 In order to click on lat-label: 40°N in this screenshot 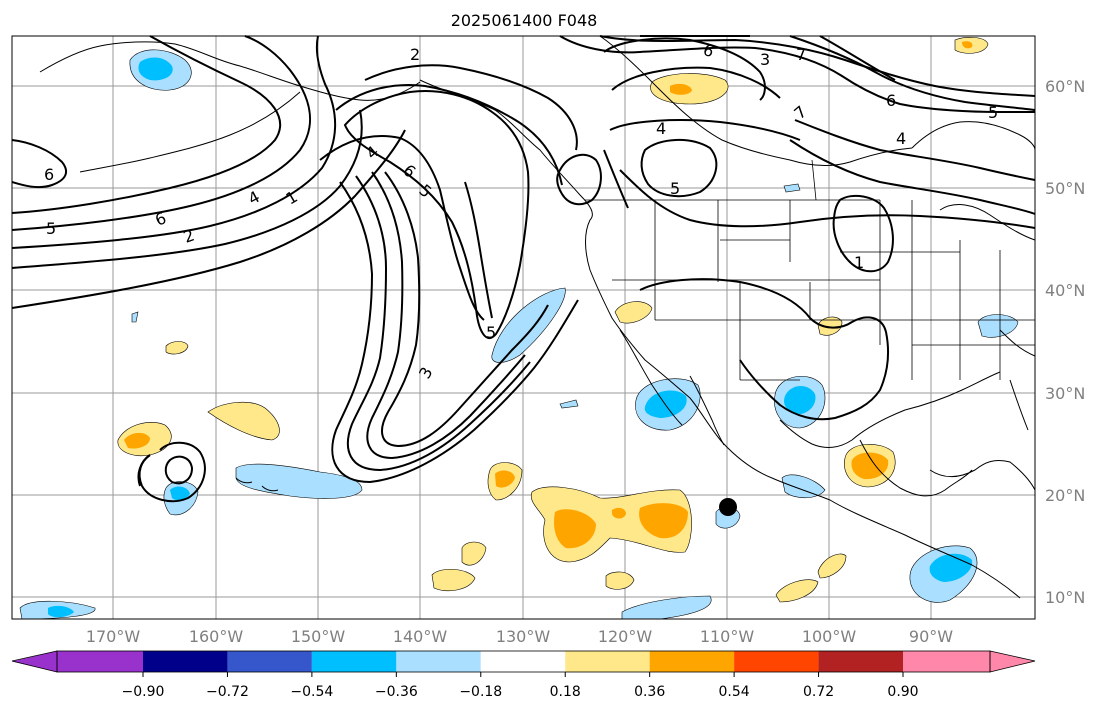, I will do `click(1065, 290)`.